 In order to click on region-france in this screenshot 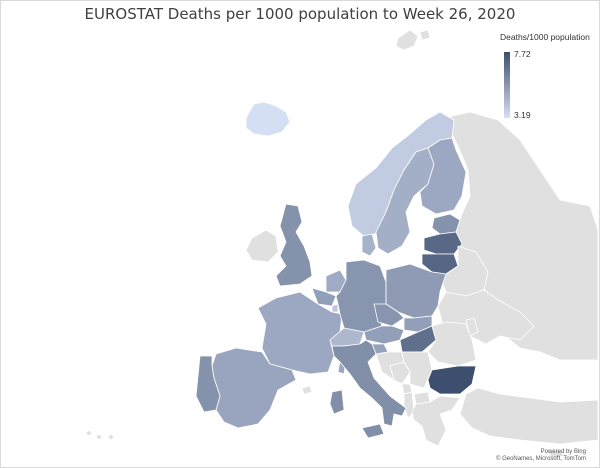, I will do `click(300, 333)`.